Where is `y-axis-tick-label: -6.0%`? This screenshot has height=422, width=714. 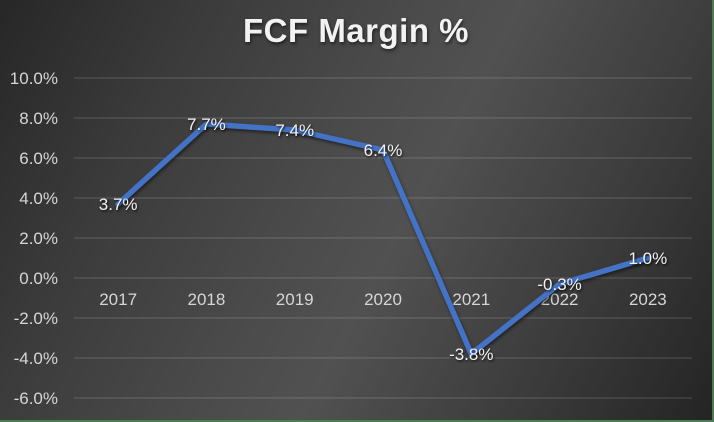 y-axis-tick-label: -6.0% is located at coordinates (36, 398).